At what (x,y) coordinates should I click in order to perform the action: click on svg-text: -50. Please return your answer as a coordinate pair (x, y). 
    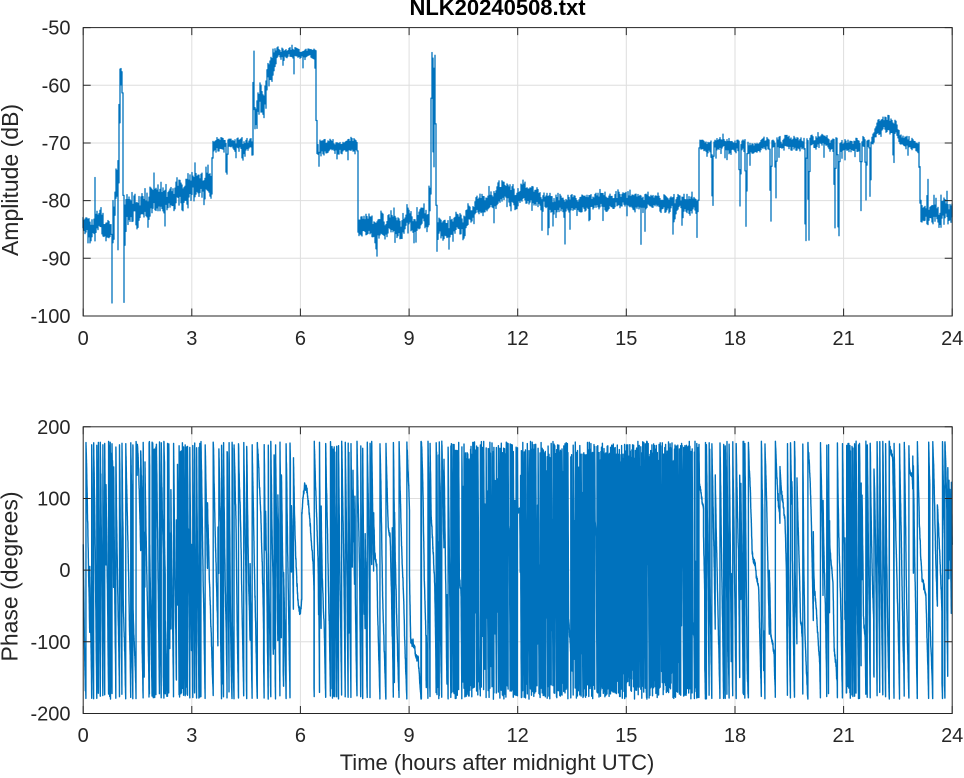
    Looking at the image, I should click on (56, 29).